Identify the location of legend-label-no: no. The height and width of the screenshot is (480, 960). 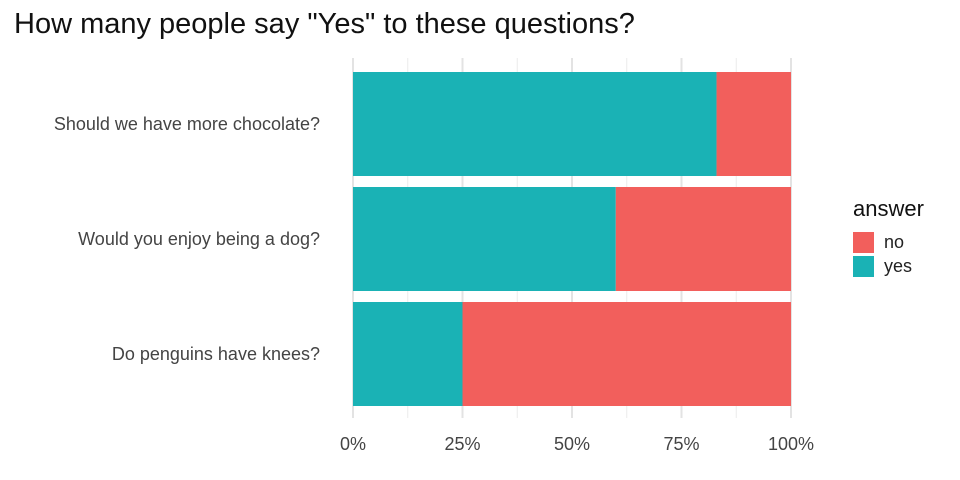
(894, 241).